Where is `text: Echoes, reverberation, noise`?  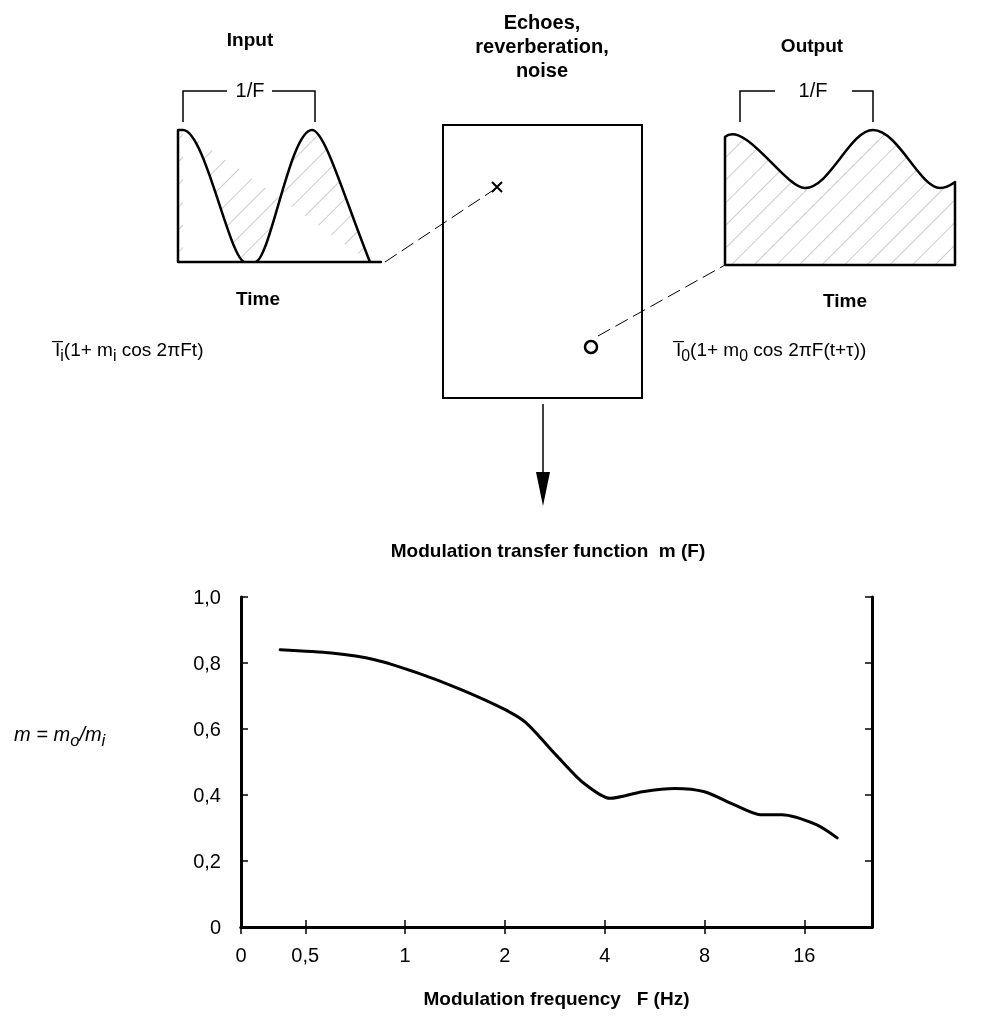
text: Echoes, reverberation, noise is located at coordinates (542, 46).